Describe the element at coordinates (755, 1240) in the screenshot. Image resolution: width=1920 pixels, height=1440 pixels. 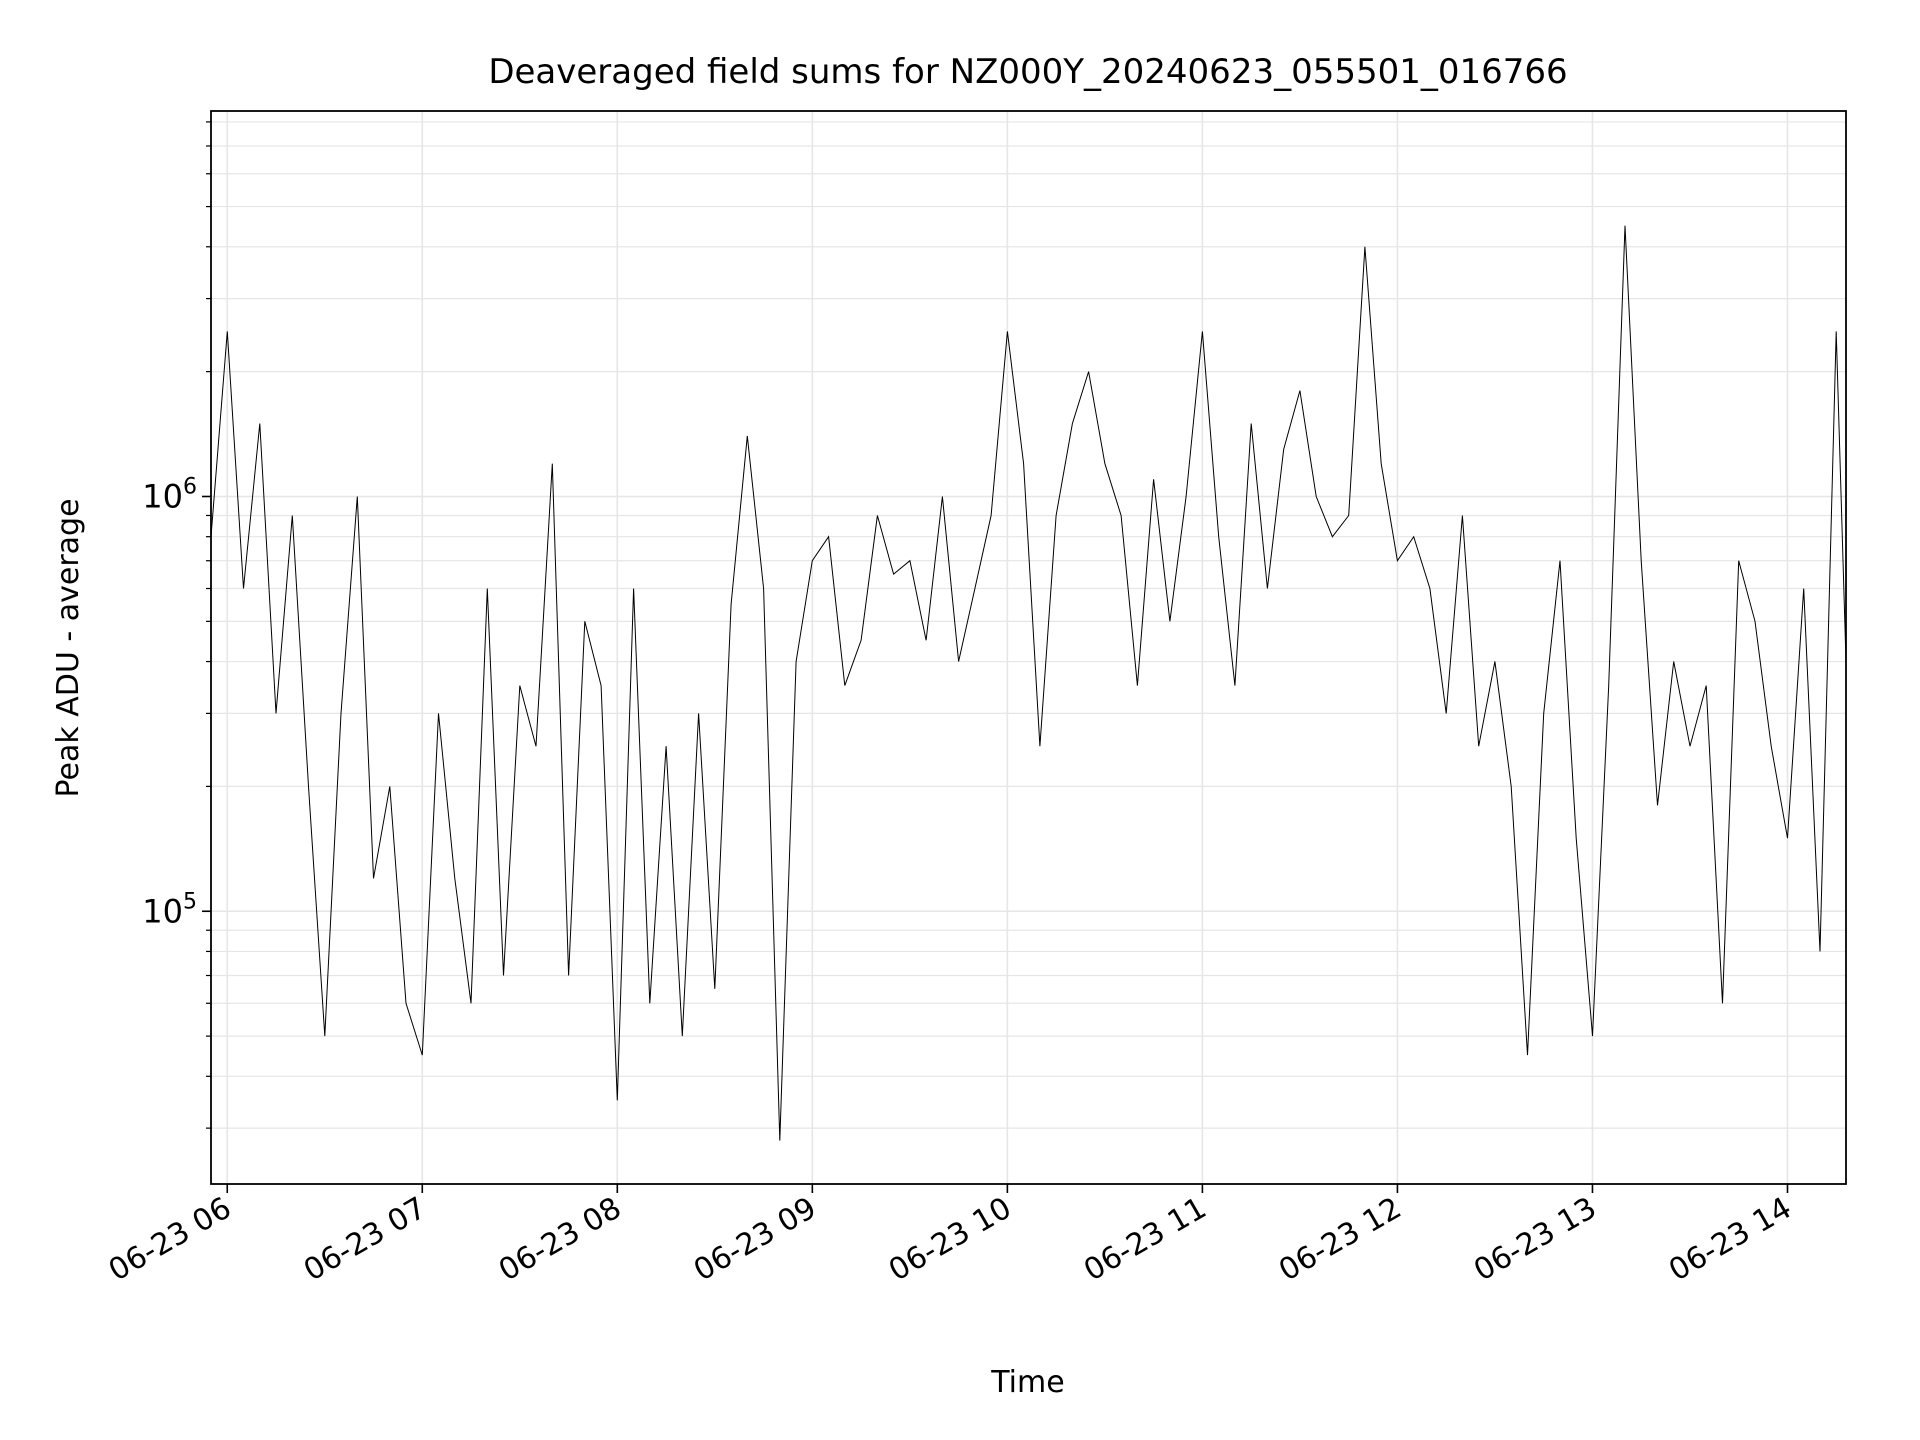
I see `x-tick-label: 06-23 09` at that location.